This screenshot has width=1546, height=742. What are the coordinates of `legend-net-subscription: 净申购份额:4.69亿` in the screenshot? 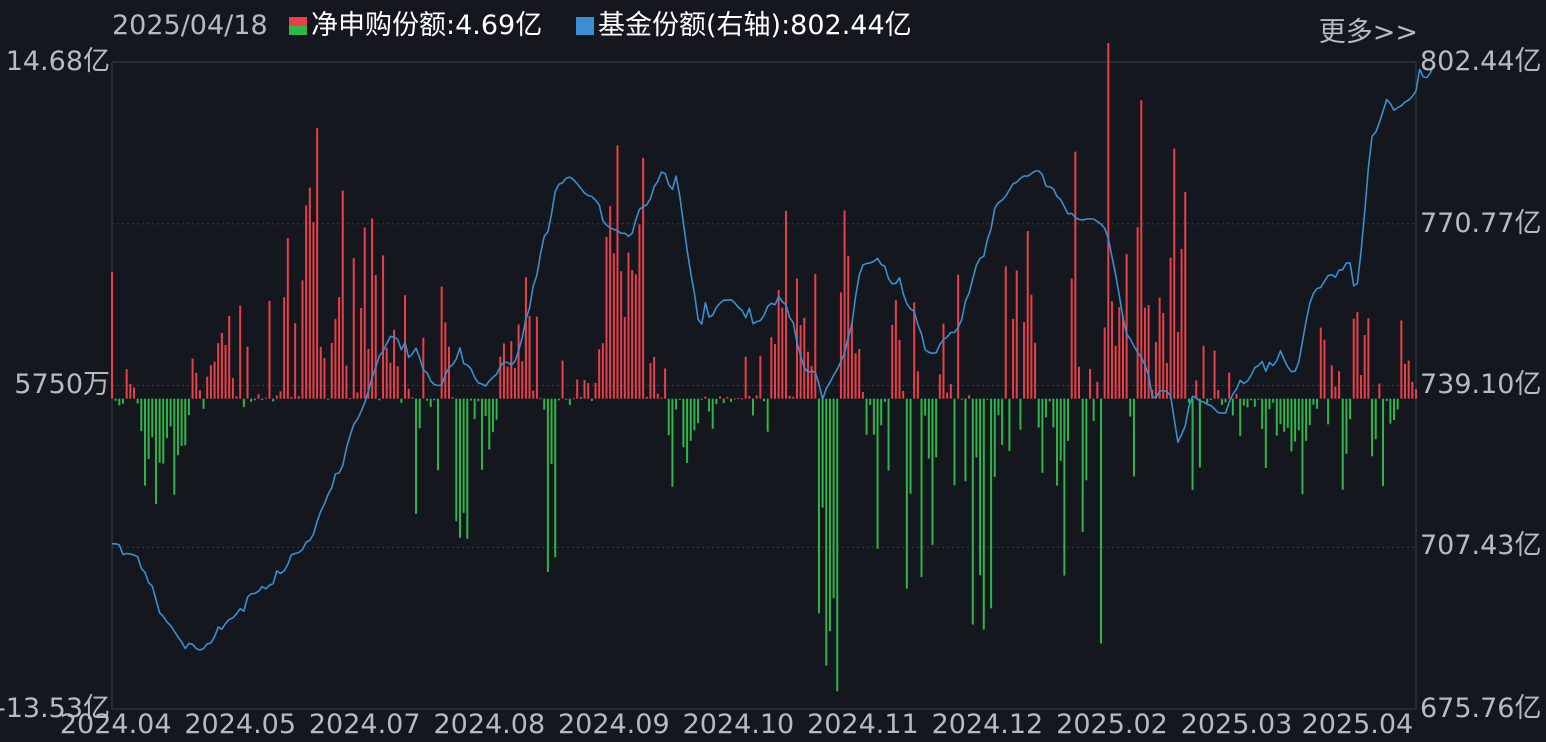 It's located at (415, 26).